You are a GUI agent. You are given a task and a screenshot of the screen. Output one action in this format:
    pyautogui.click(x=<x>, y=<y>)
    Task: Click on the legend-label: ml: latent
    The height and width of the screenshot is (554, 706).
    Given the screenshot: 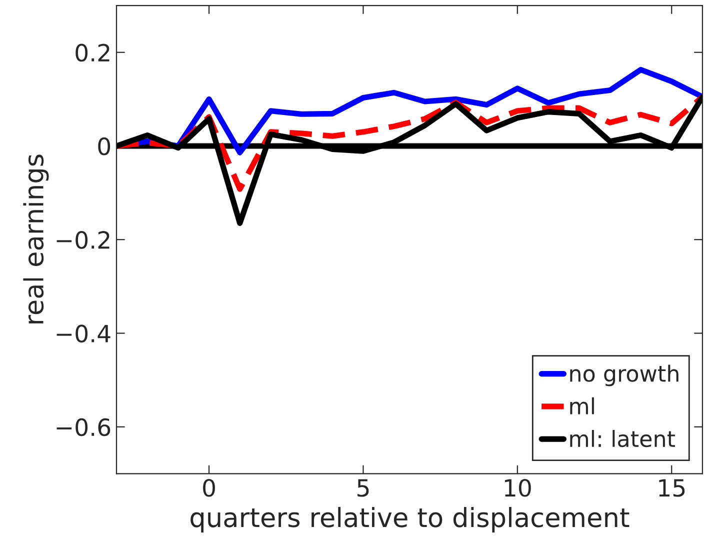 What is the action you would take?
    pyautogui.click(x=623, y=439)
    